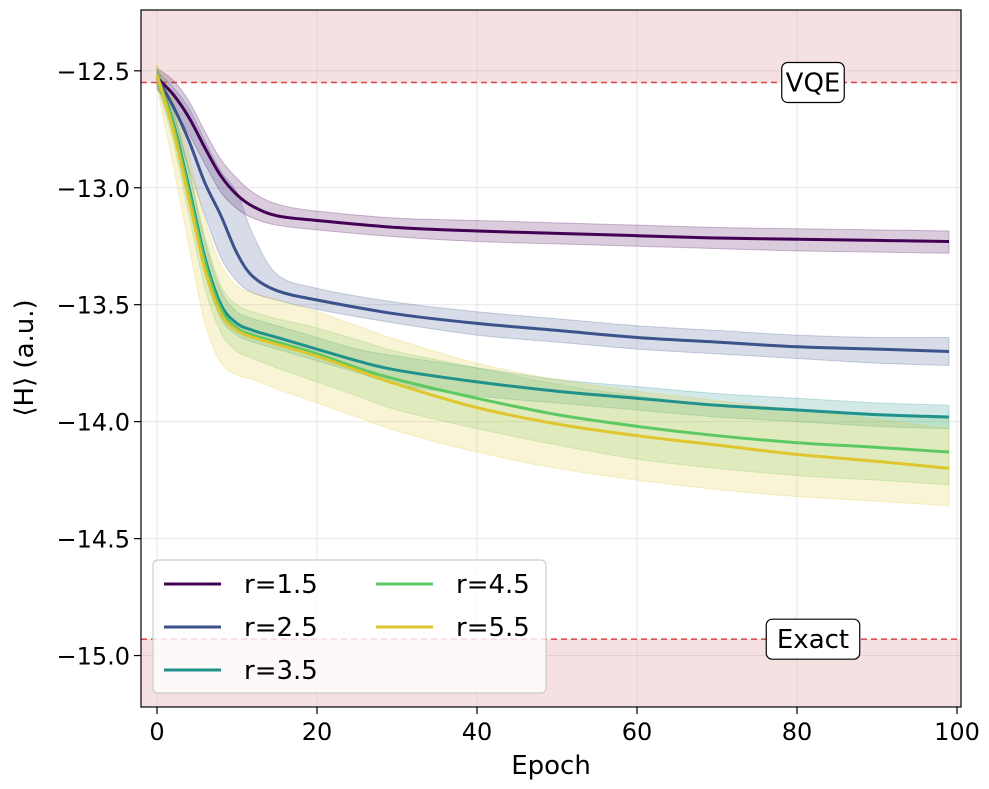 Image resolution: width=989 pixels, height=789 pixels. I want to click on legend-label: r=3.5, so click(281, 671).